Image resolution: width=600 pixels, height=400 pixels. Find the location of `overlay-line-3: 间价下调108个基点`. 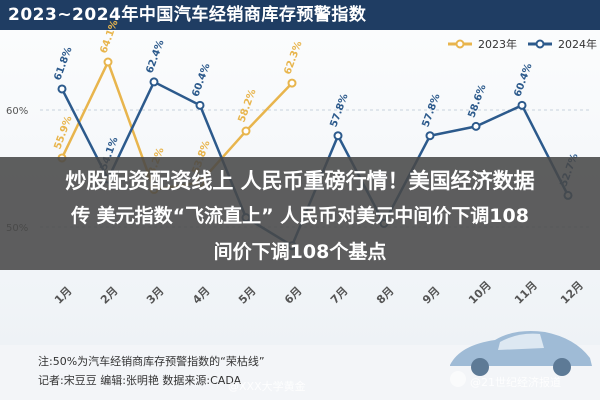

overlay-line-3: 间价下调108个基点 is located at coordinates (300, 252).